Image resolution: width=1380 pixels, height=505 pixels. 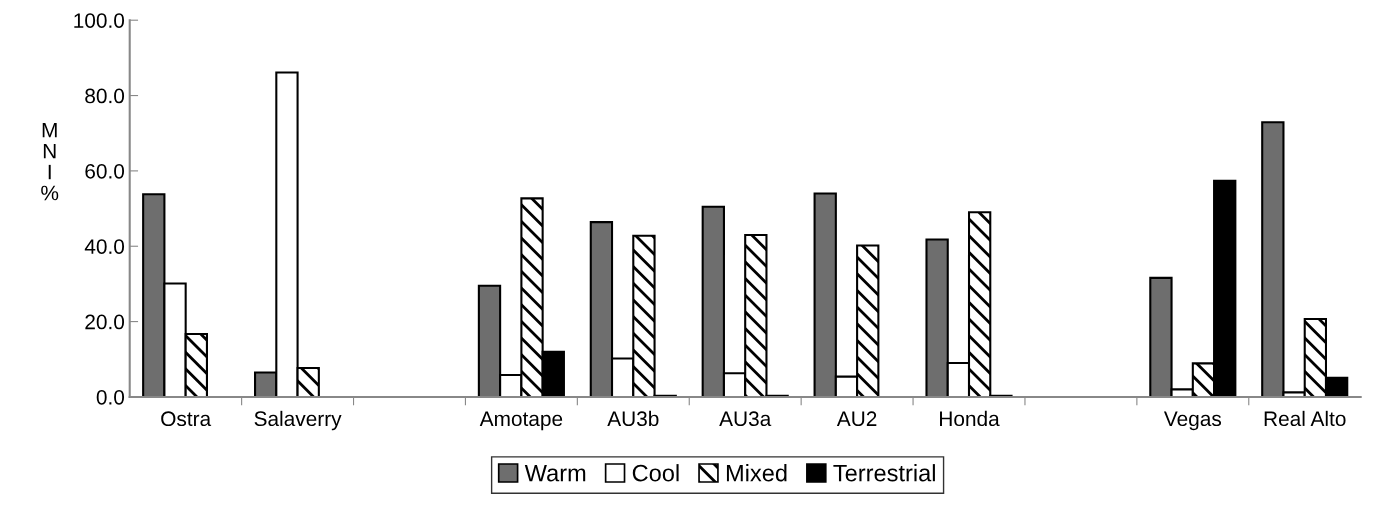 I want to click on x-tick-label: Amotape, so click(x=521, y=421).